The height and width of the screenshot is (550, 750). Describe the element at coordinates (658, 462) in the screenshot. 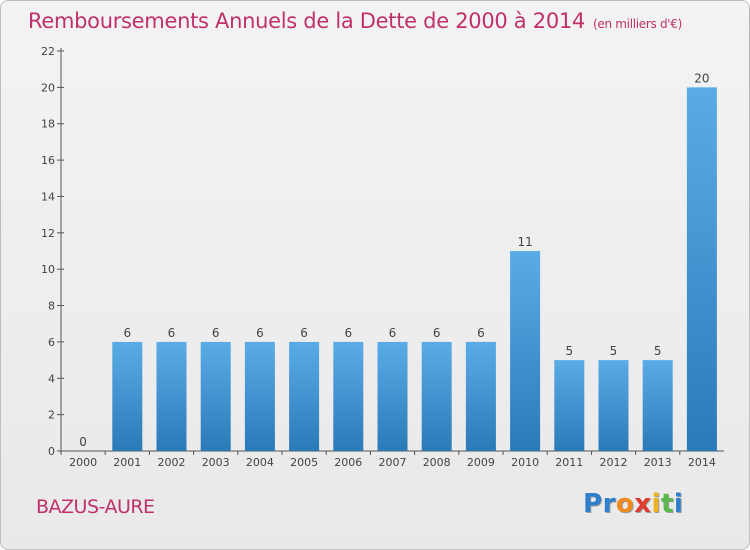

I see `x-tick-label: 2013` at that location.